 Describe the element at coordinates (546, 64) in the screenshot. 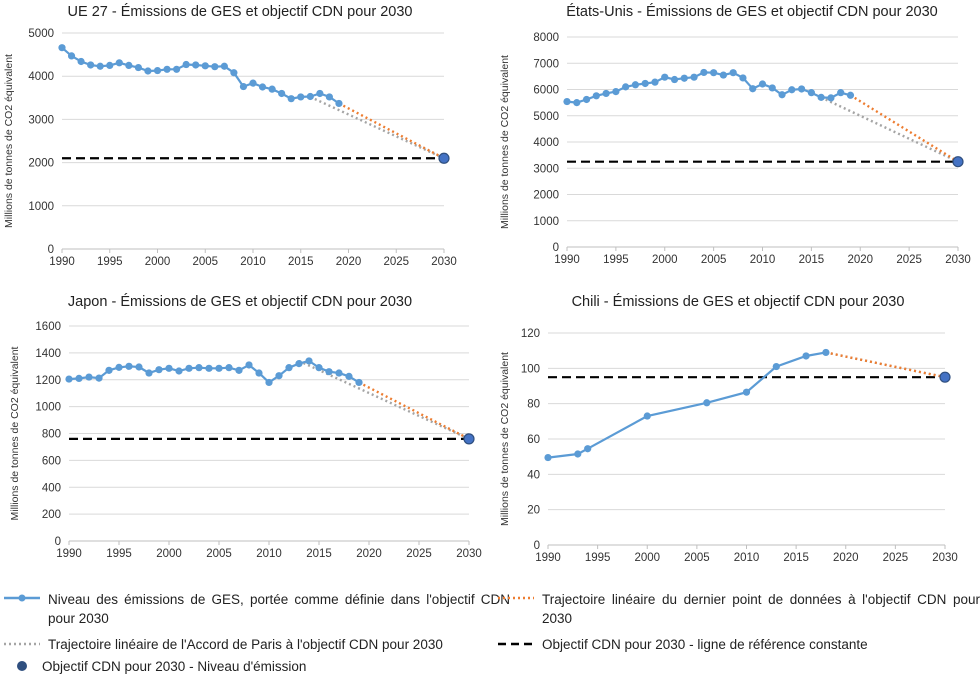

I see `y-tick-label: 7000` at that location.